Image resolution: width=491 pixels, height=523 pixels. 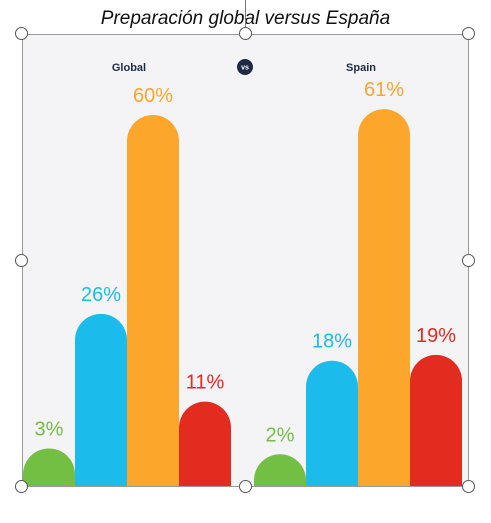 What do you see at coordinates (49, 467) in the screenshot?
I see `bar-global-green` at bounding box center [49, 467].